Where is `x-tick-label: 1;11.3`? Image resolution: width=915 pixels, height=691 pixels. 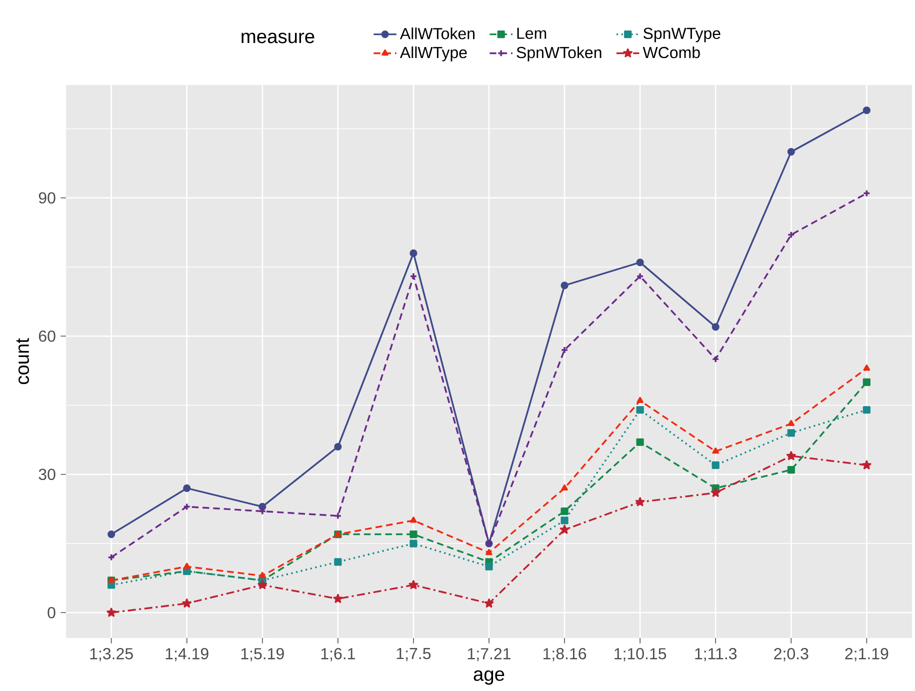
x-tick-label: 1;11.3 is located at coordinates (716, 655).